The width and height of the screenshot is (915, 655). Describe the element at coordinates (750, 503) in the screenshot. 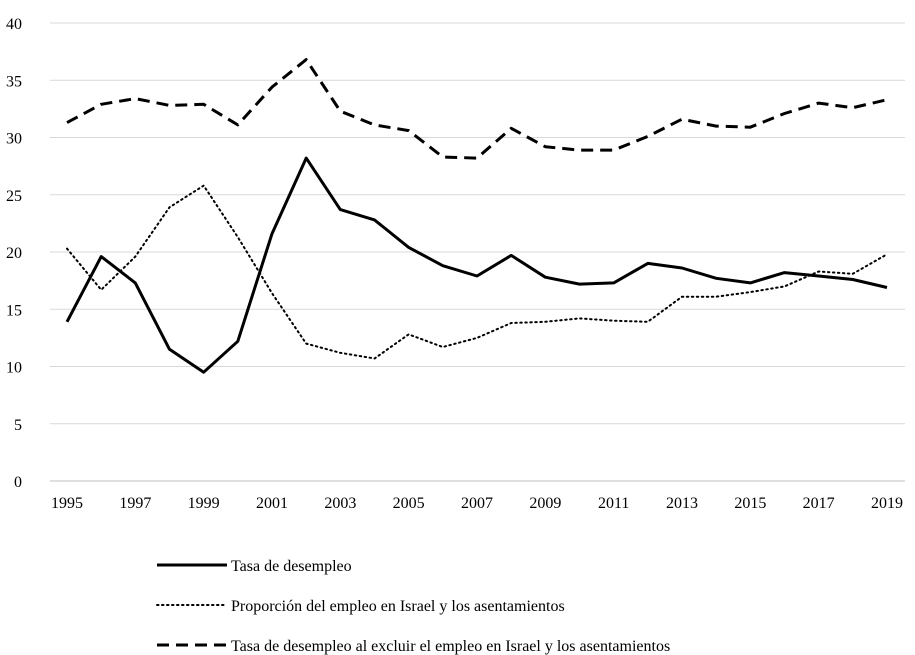

I see `x-tick-label: 2015` at that location.